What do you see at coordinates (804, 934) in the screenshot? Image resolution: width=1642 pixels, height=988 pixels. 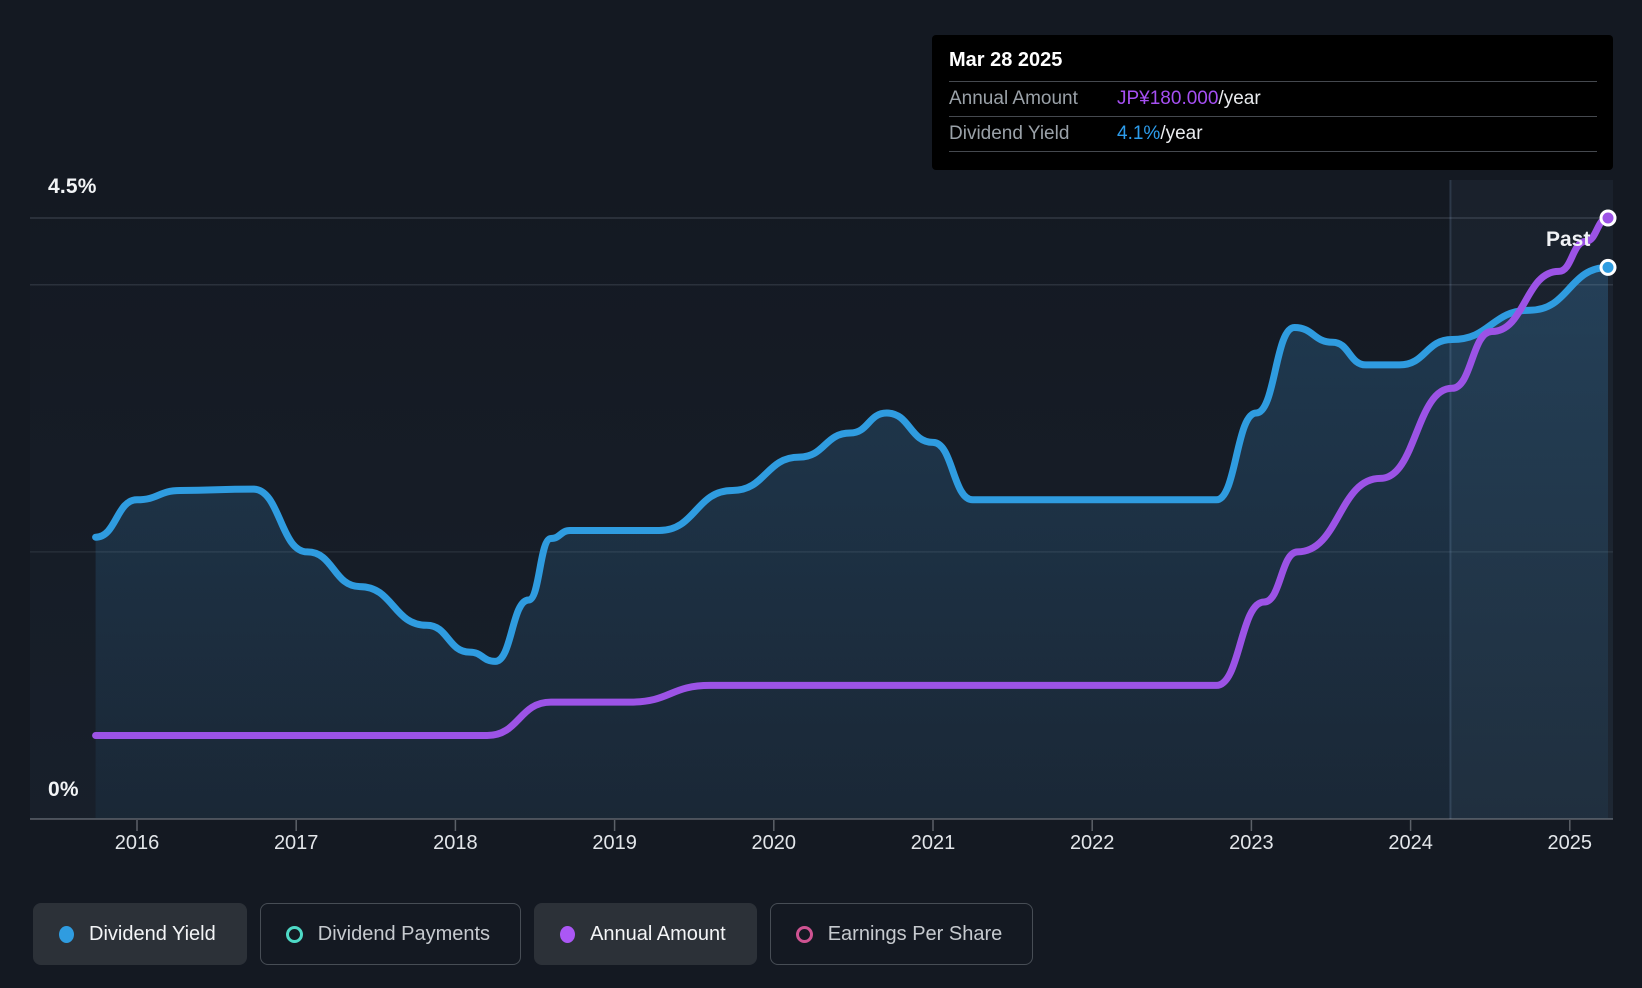 I see `earnings-per-share-marker-icon` at bounding box center [804, 934].